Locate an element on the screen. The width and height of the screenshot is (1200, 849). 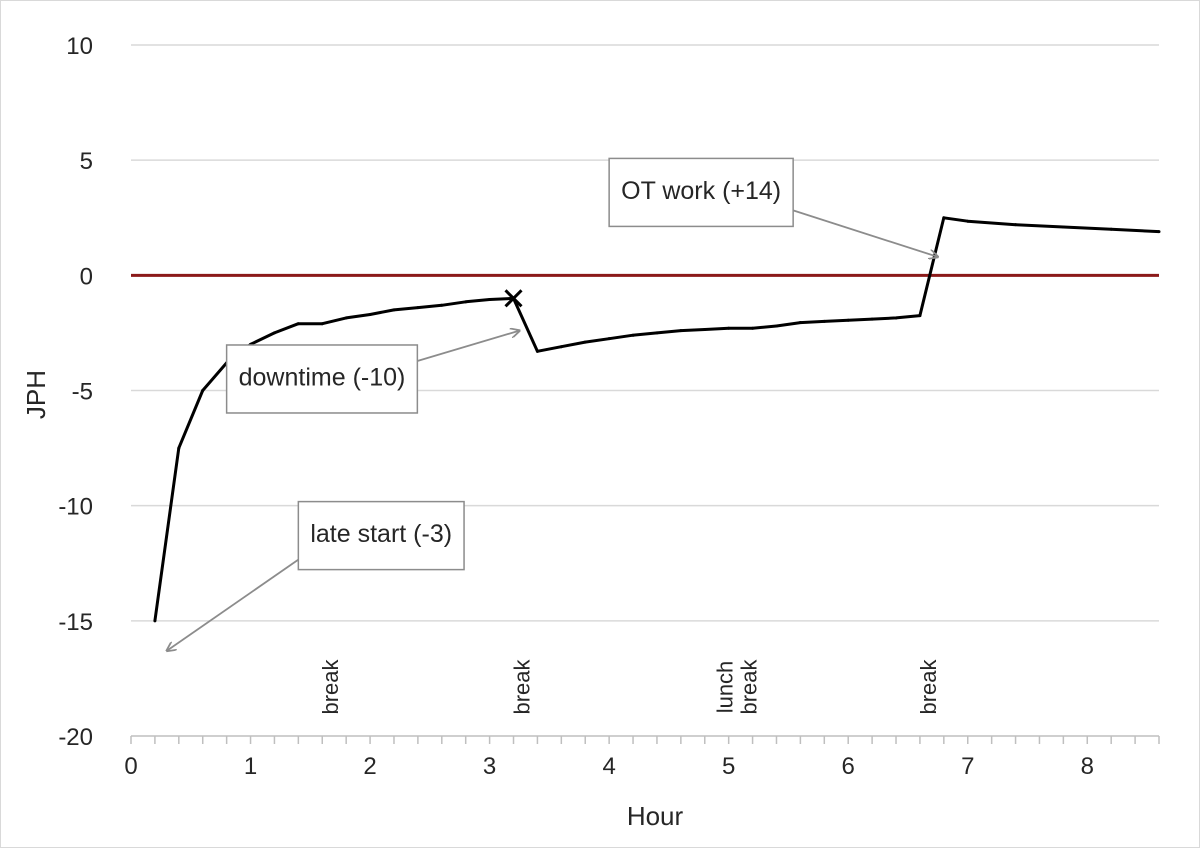
callout-text: late start (-3) is located at coordinates (381, 534).